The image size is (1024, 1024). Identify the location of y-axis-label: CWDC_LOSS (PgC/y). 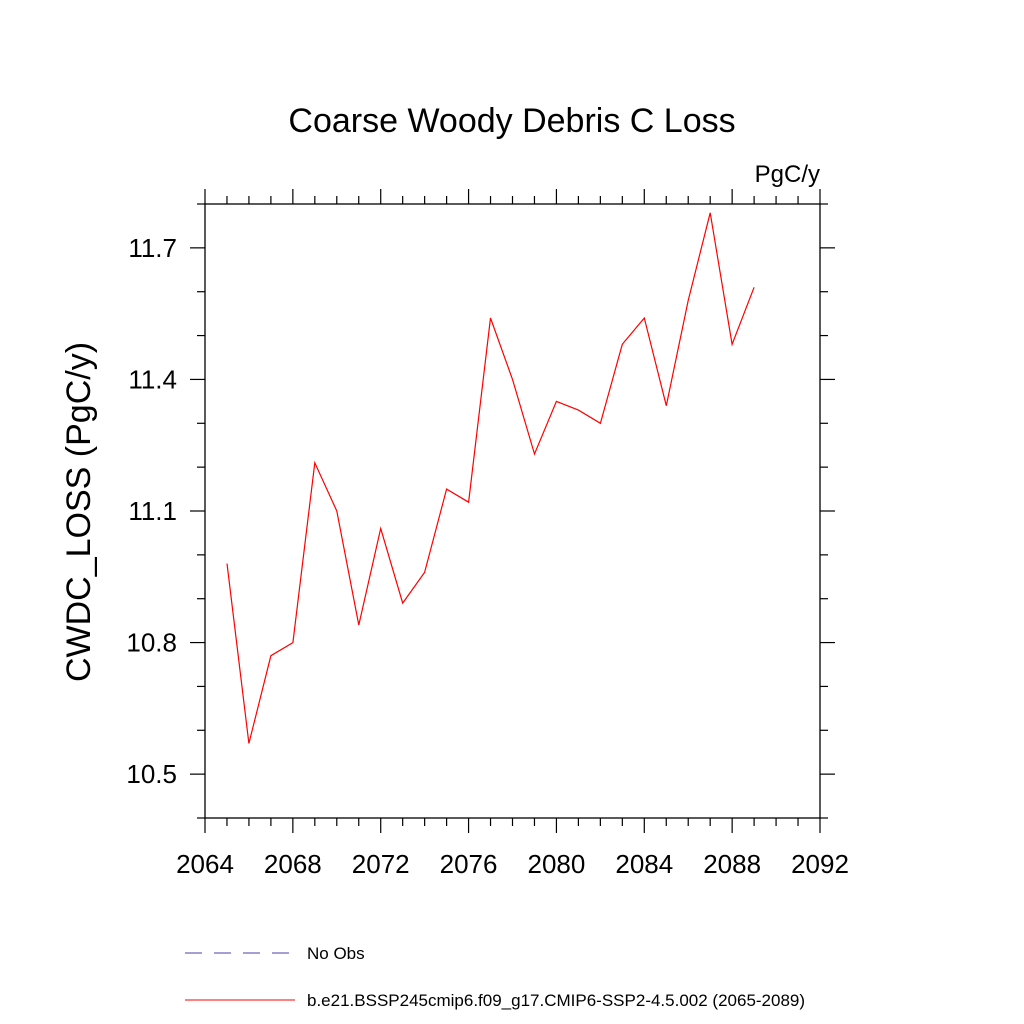
(79, 512).